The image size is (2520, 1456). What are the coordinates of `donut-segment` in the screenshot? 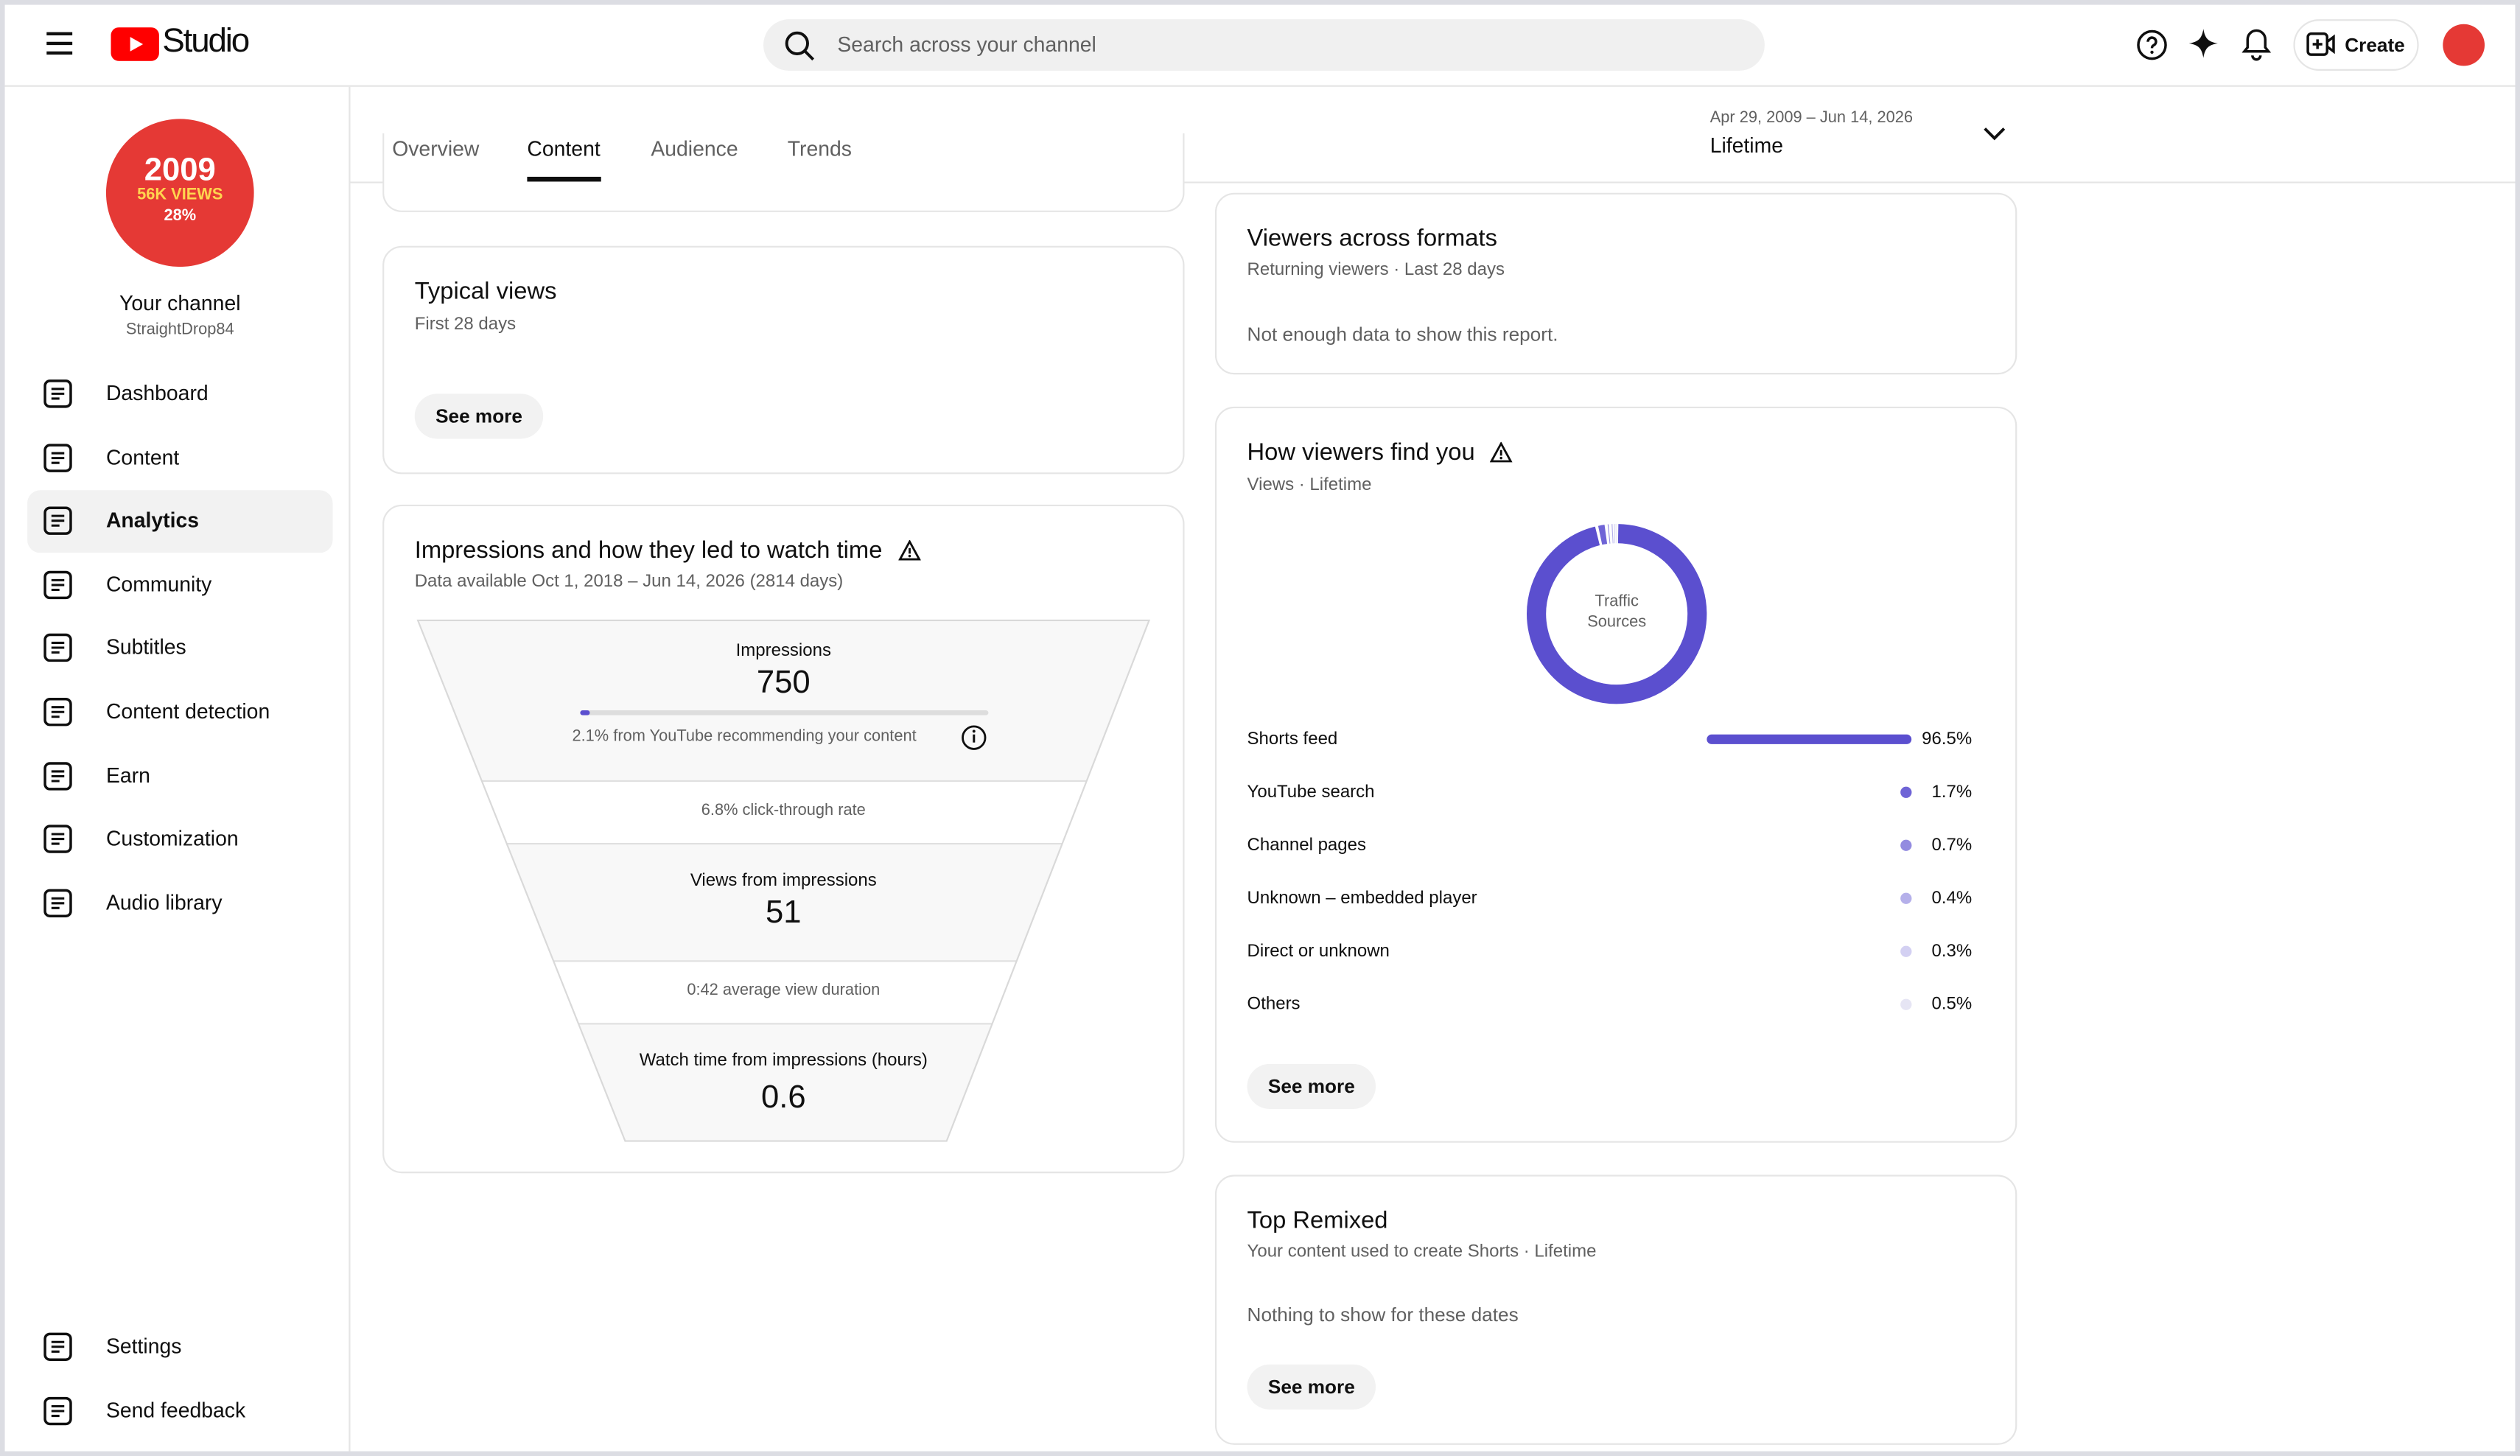 It's located at (1617, 614).